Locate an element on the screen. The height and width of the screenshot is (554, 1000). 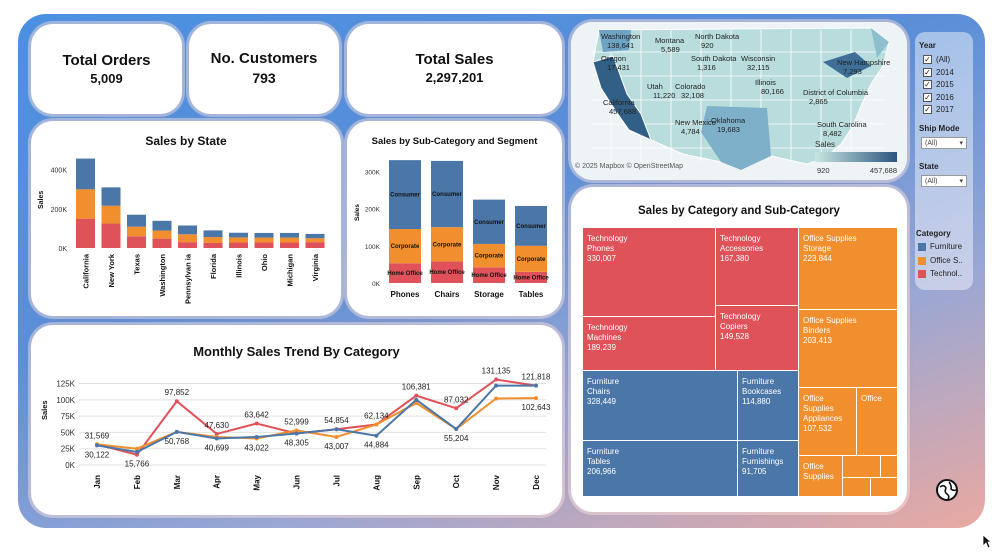
line-x-label: Oct is located at coordinates (456, 482).